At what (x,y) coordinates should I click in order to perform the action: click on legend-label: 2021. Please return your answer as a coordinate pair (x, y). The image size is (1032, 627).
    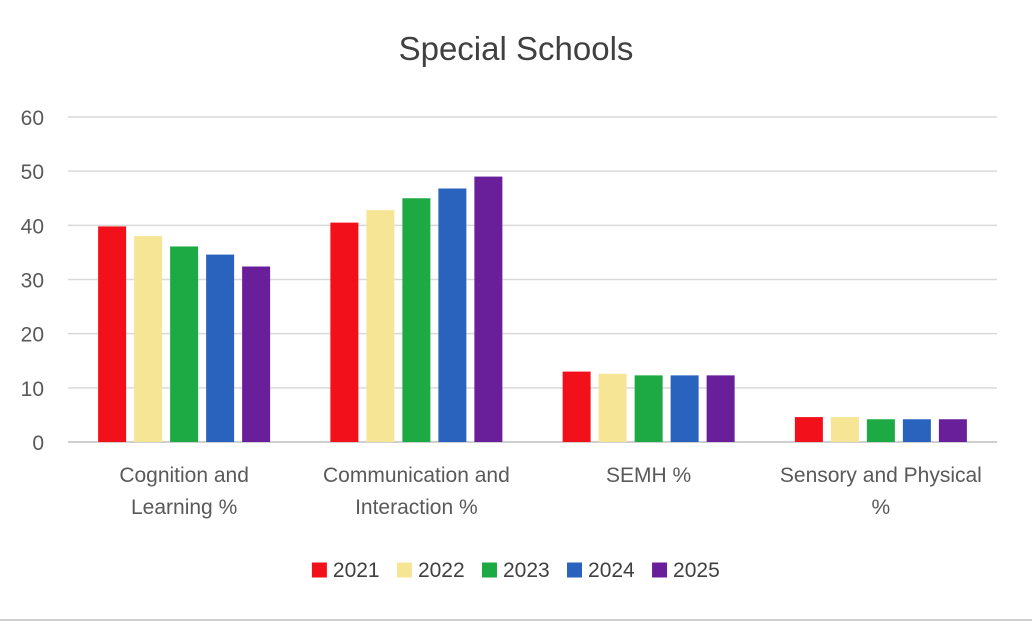
    Looking at the image, I should click on (356, 570).